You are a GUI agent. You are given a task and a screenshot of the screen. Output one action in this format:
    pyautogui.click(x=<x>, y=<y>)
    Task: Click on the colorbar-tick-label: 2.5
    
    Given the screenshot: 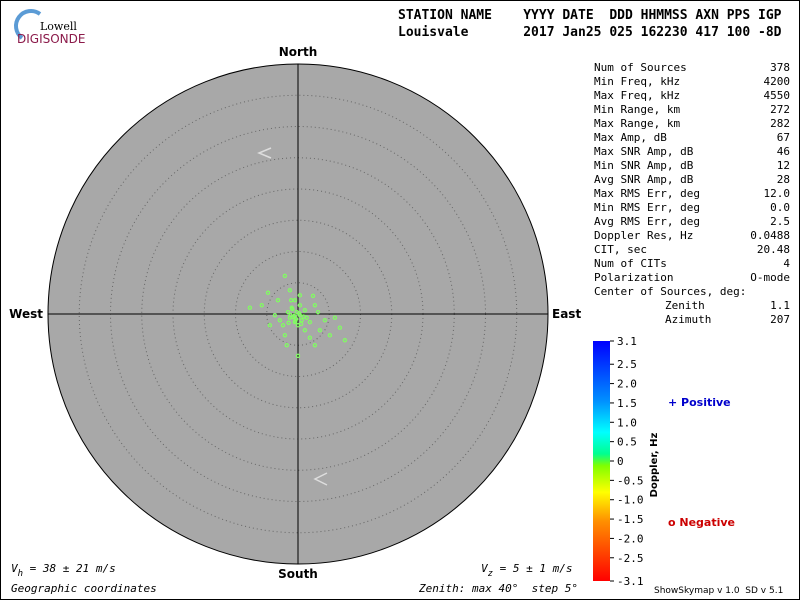 What is the action you would take?
    pyautogui.click(x=627, y=364)
    